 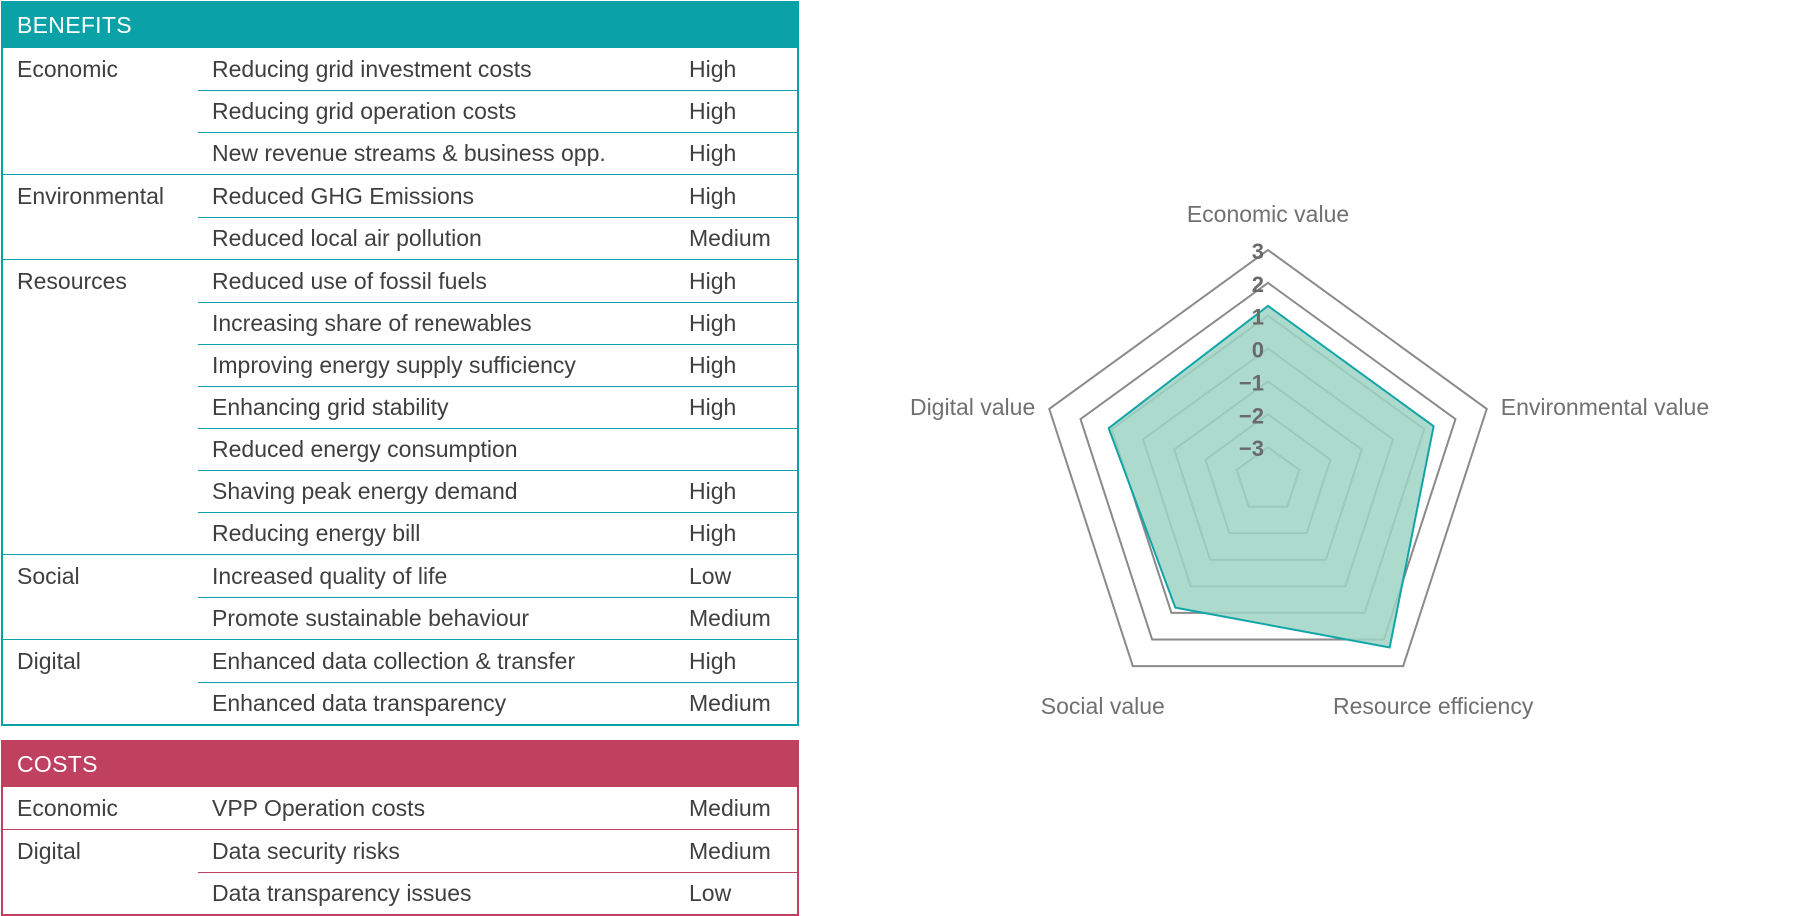 What do you see at coordinates (1103, 706) in the screenshot?
I see `axis-label: Social value` at bounding box center [1103, 706].